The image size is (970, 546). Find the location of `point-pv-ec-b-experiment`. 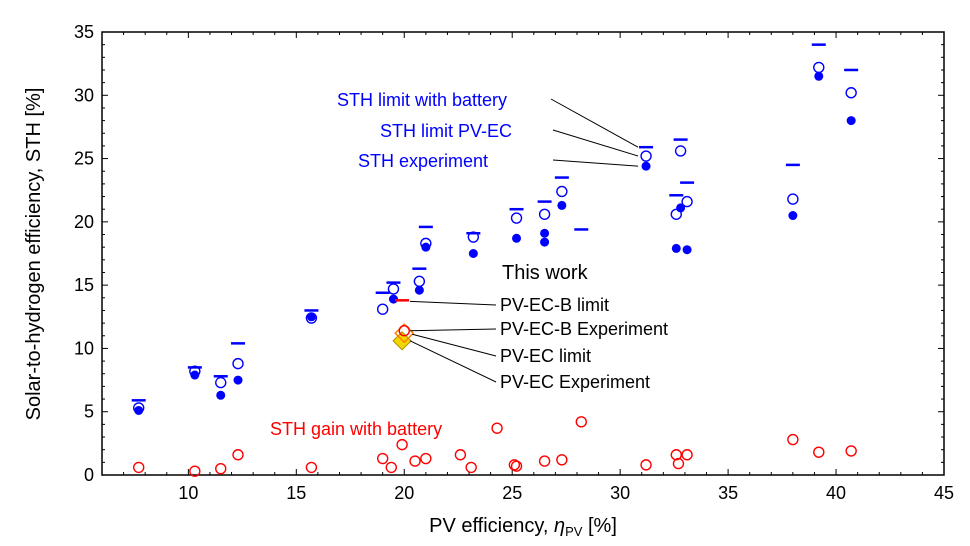

point-pv-ec-b-experiment is located at coordinates (404, 331).